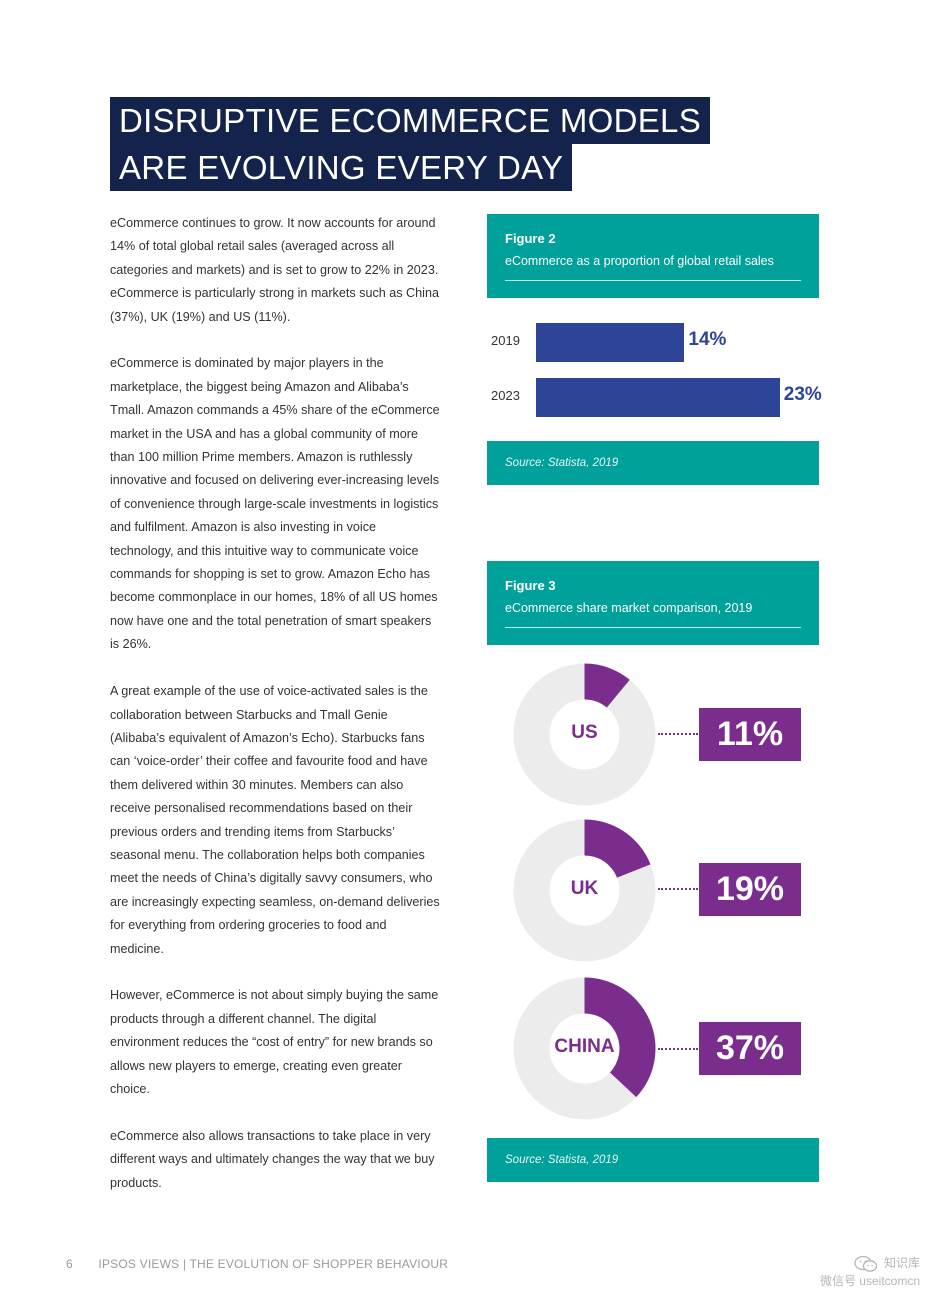  I want to click on headline-line-1: DISRUPTIVE ECOMMERCE MODELS, so click(410, 120).